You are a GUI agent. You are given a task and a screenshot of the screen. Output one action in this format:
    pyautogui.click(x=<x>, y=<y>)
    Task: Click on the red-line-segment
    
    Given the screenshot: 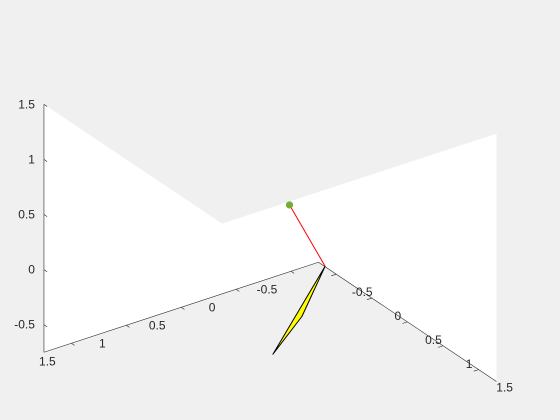 What is the action you would take?
    pyautogui.click(x=307, y=235)
    